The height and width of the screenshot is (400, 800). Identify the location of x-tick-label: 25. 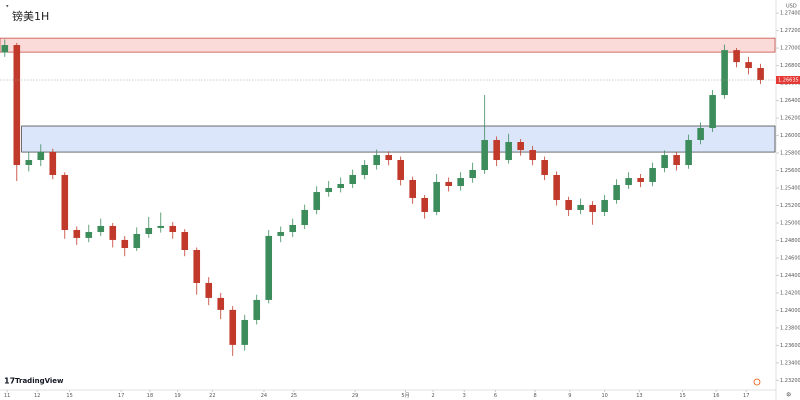
(294, 396).